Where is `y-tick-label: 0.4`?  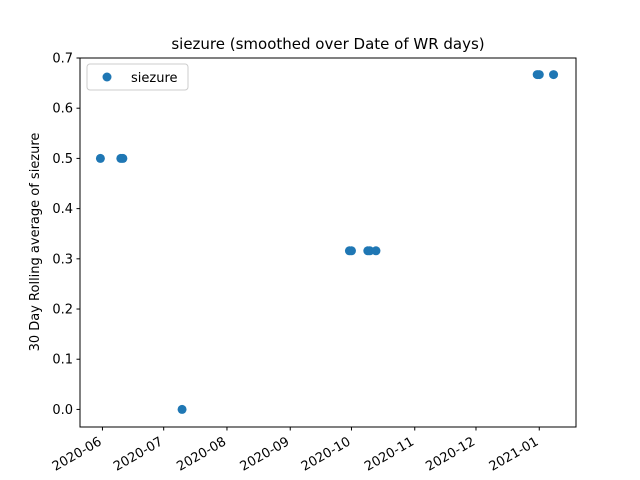
y-tick-label: 0.4 is located at coordinates (62, 209).